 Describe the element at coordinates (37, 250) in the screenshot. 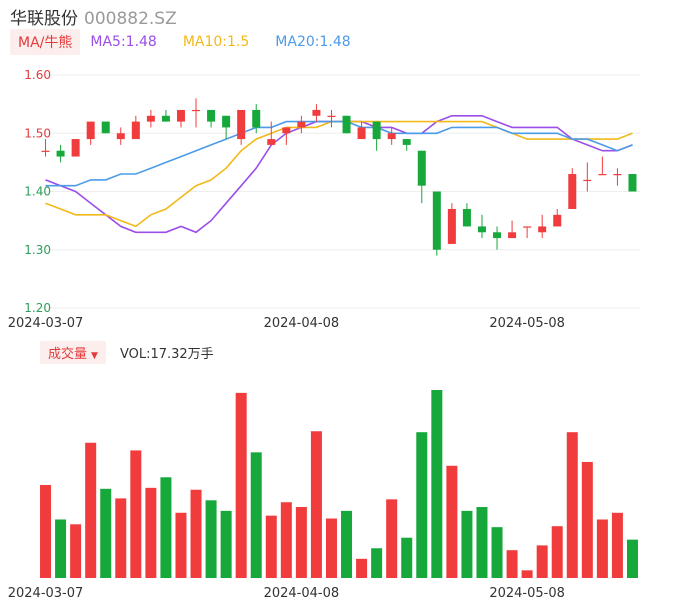

I see `y-tick-label: 1.30` at that location.